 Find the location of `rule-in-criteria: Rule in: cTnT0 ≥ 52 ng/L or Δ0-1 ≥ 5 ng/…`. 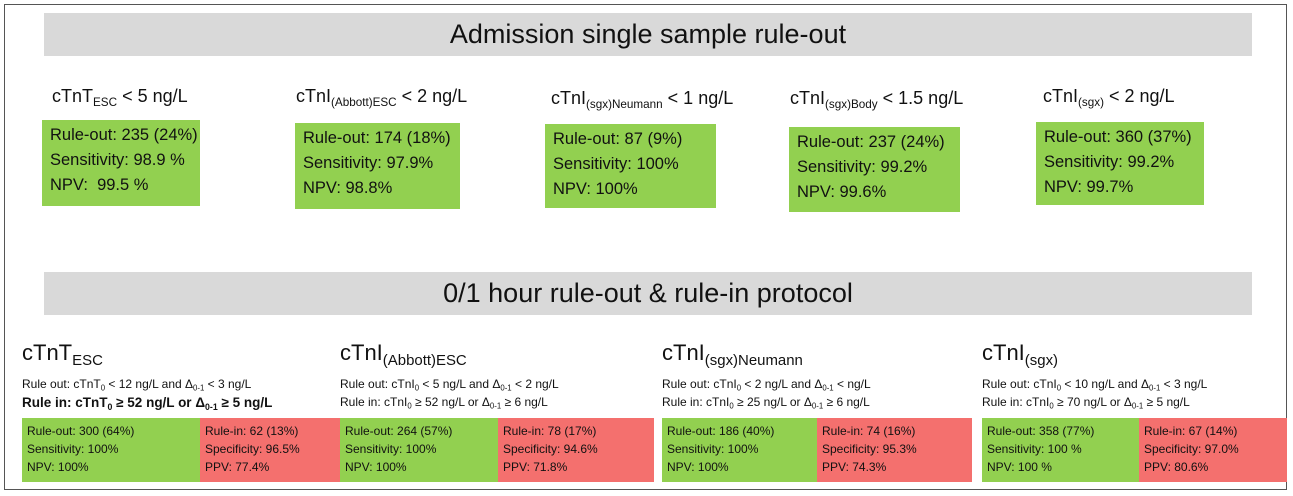

rule-in-criteria: Rule in: cTnT0 ≥ 52 ng/L or Δ0-1 ≥ 5 ng/… is located at coordinates (147, 404).